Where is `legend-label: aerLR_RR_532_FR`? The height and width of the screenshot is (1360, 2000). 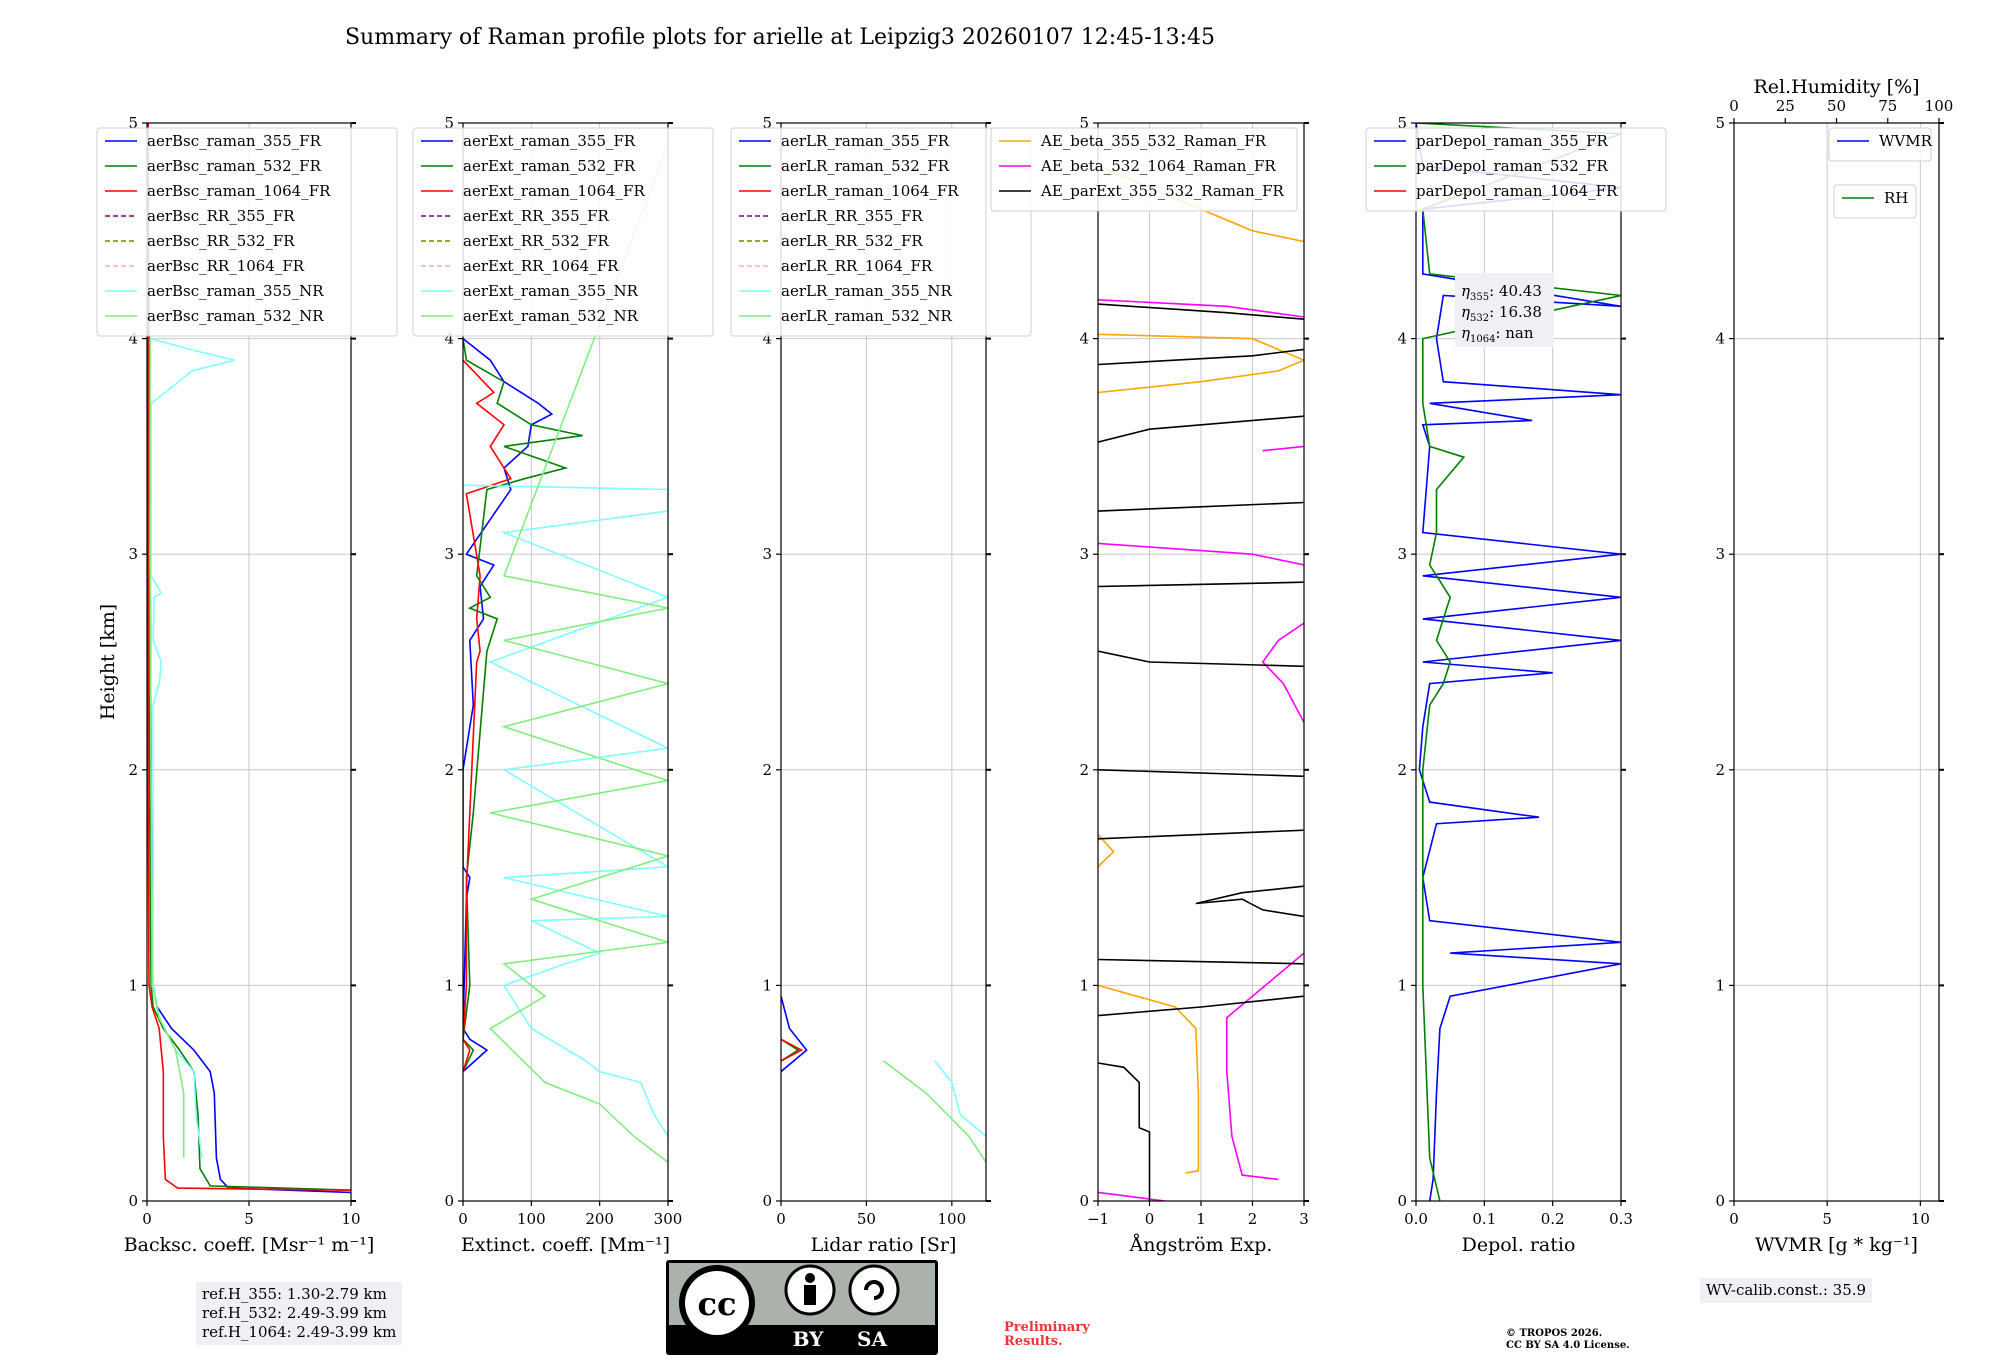 legend-label: aerLR_RR_532_FR is located at coordinates (852, 241).